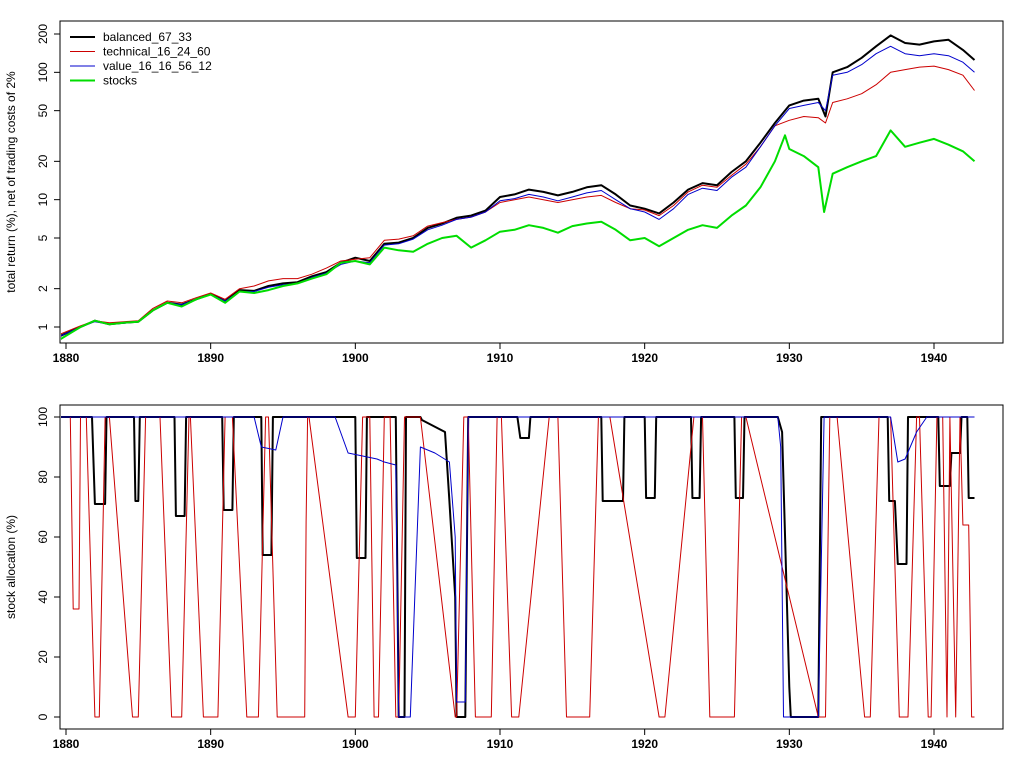 The width and height of the screenshot is (1024, 773). Describe the element at coordinates (11, 567) in the screenshot. I see `y-axis-label: stock allocation (%)` at that location.